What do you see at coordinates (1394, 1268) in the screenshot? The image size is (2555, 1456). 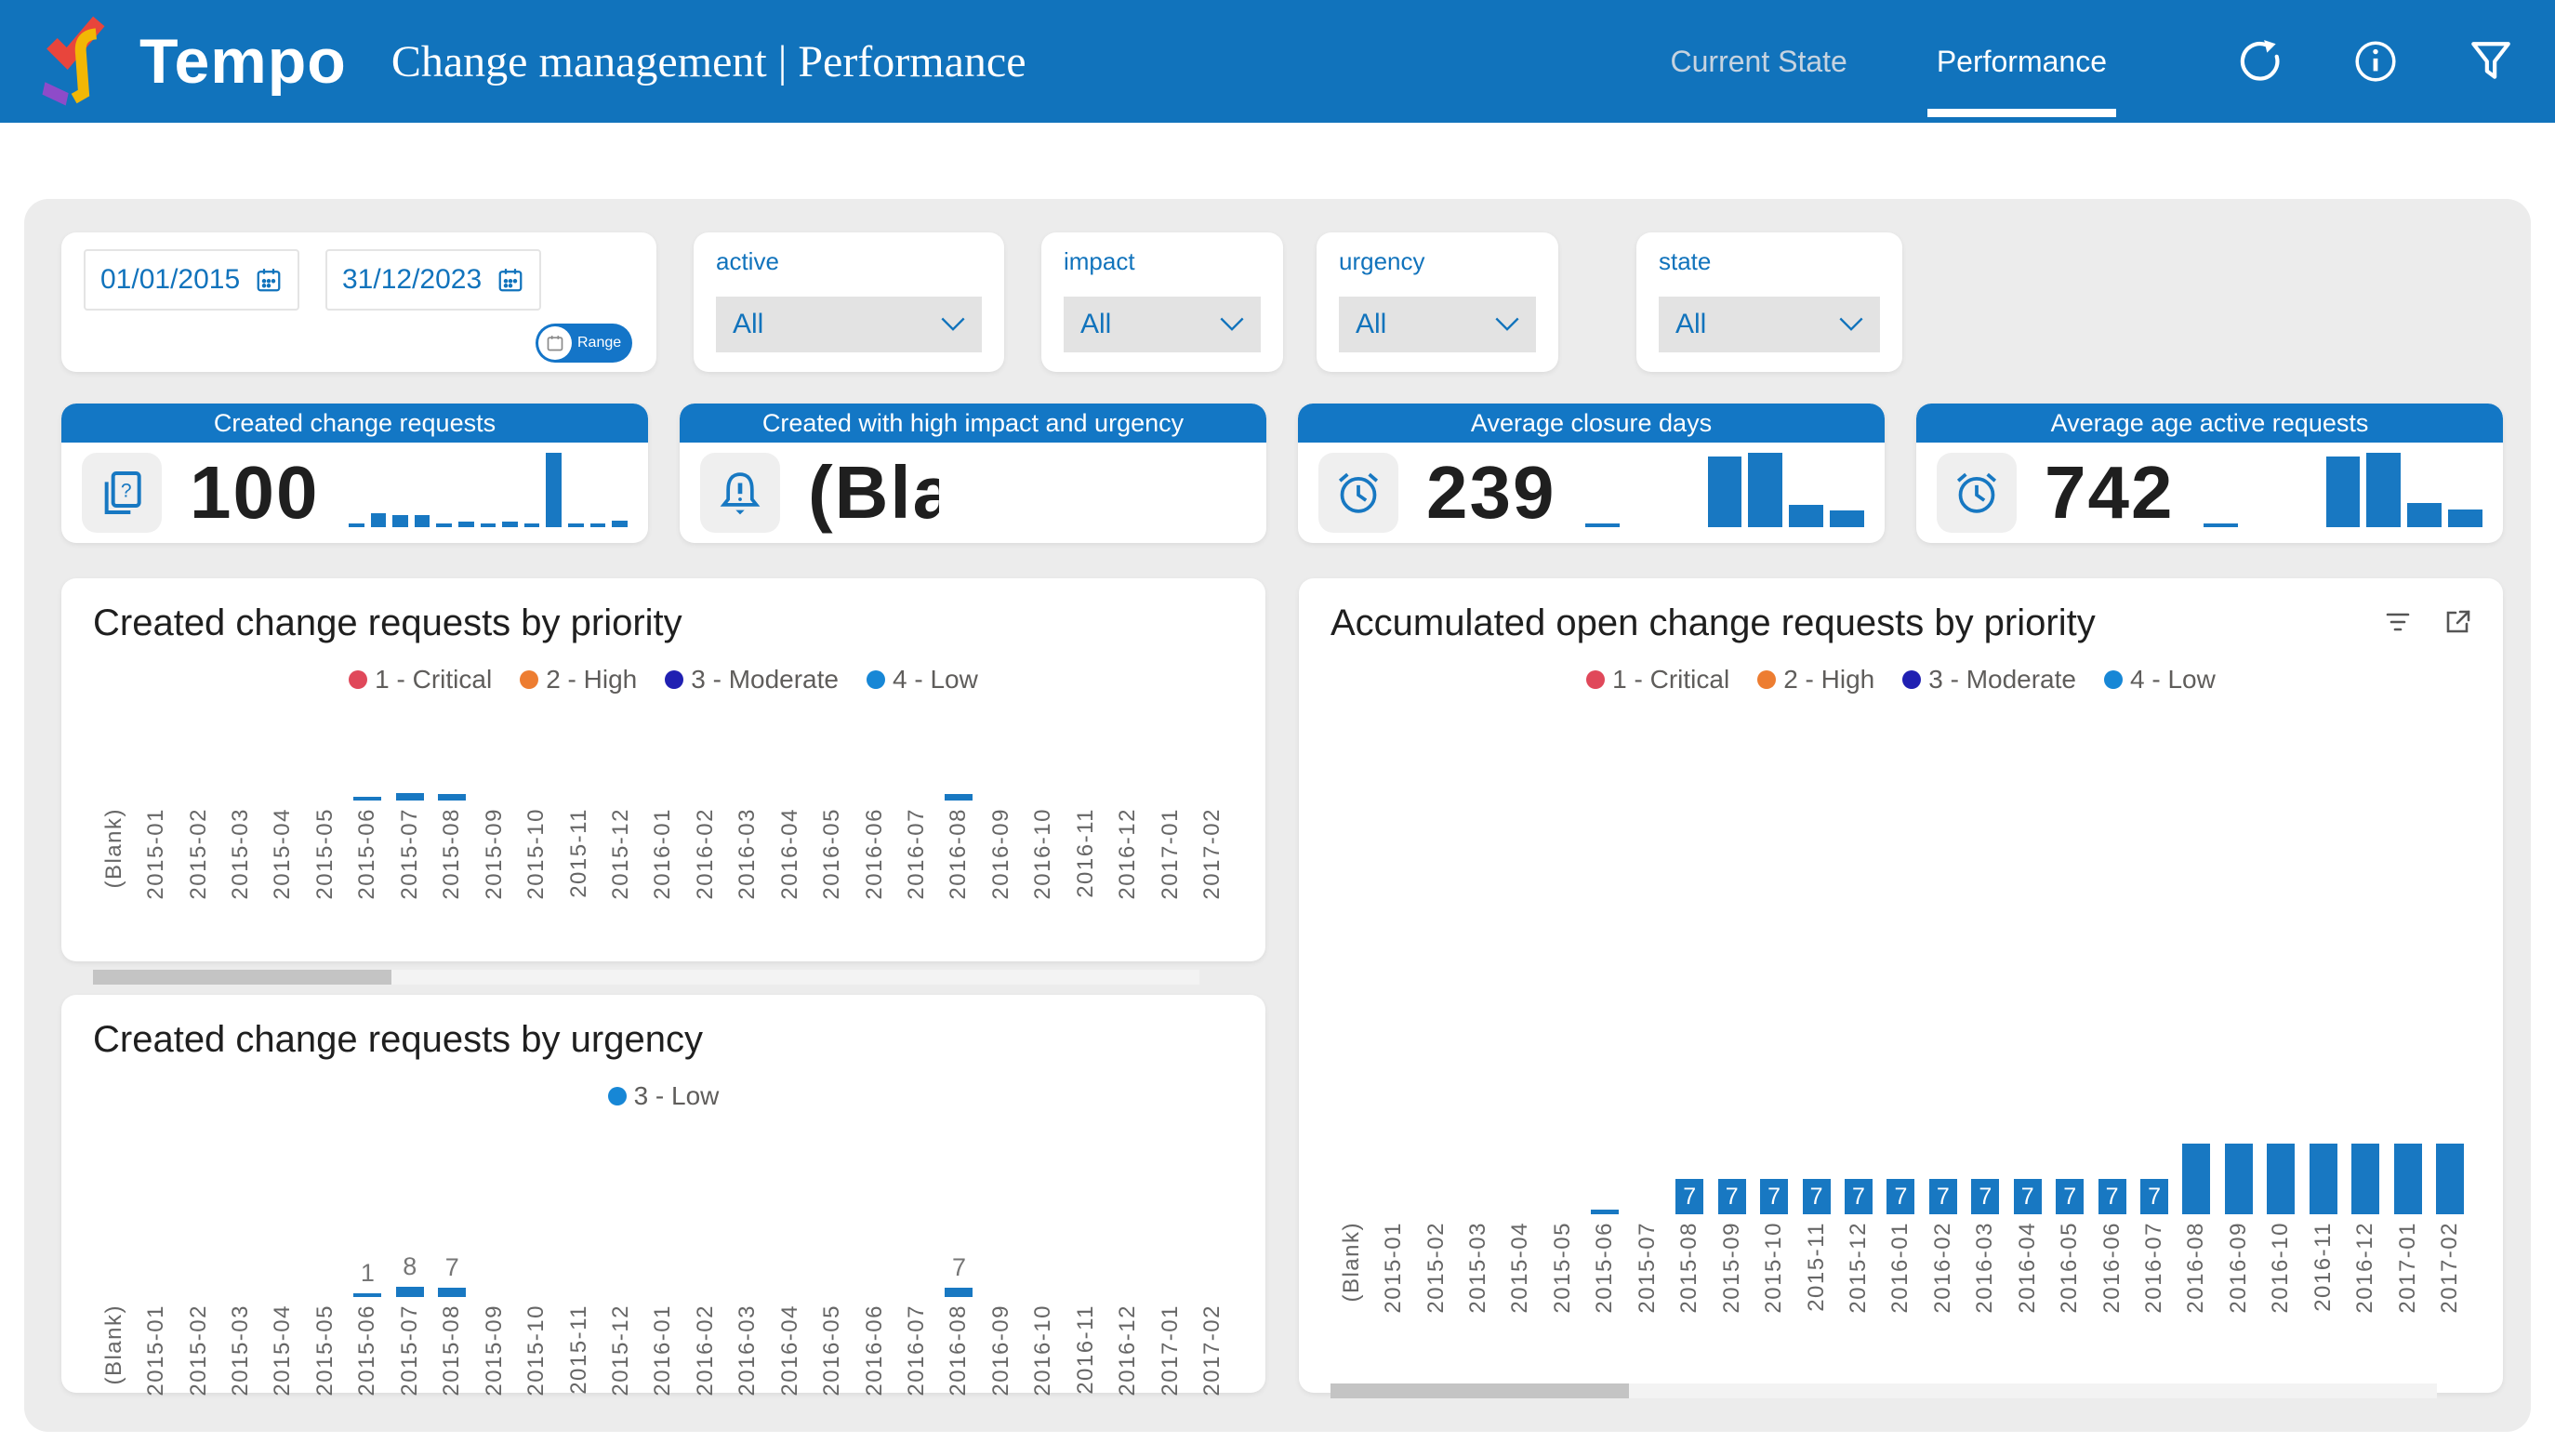 I see `x-axis-label: 2015-01` at bounding box center [1394, 1268].